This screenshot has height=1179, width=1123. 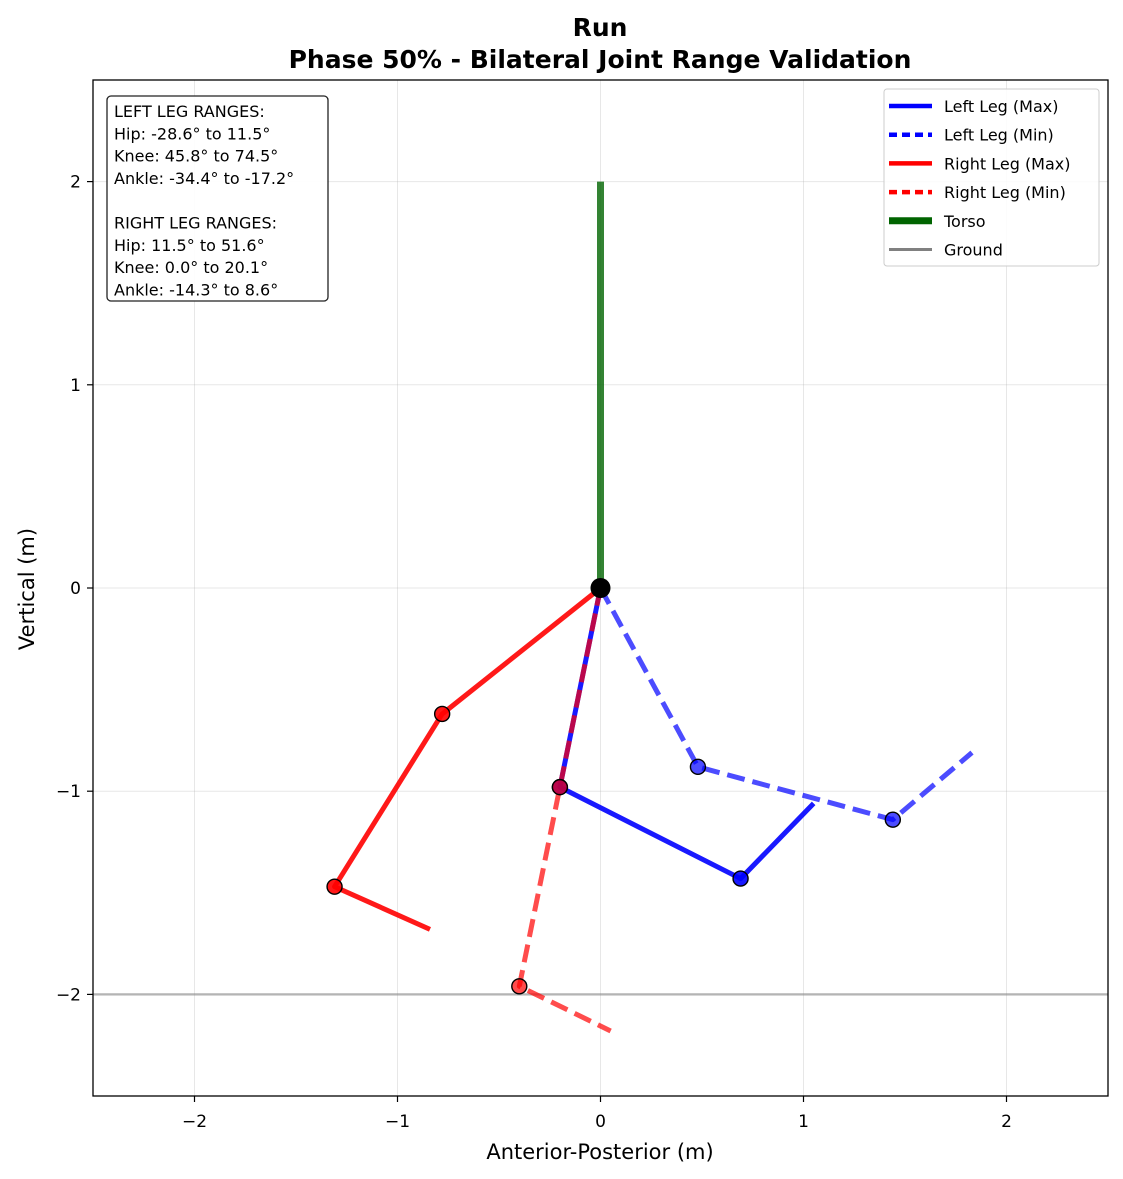 I want to click on legend-label: Left Leg (Max), so click(x=1001, y=106).